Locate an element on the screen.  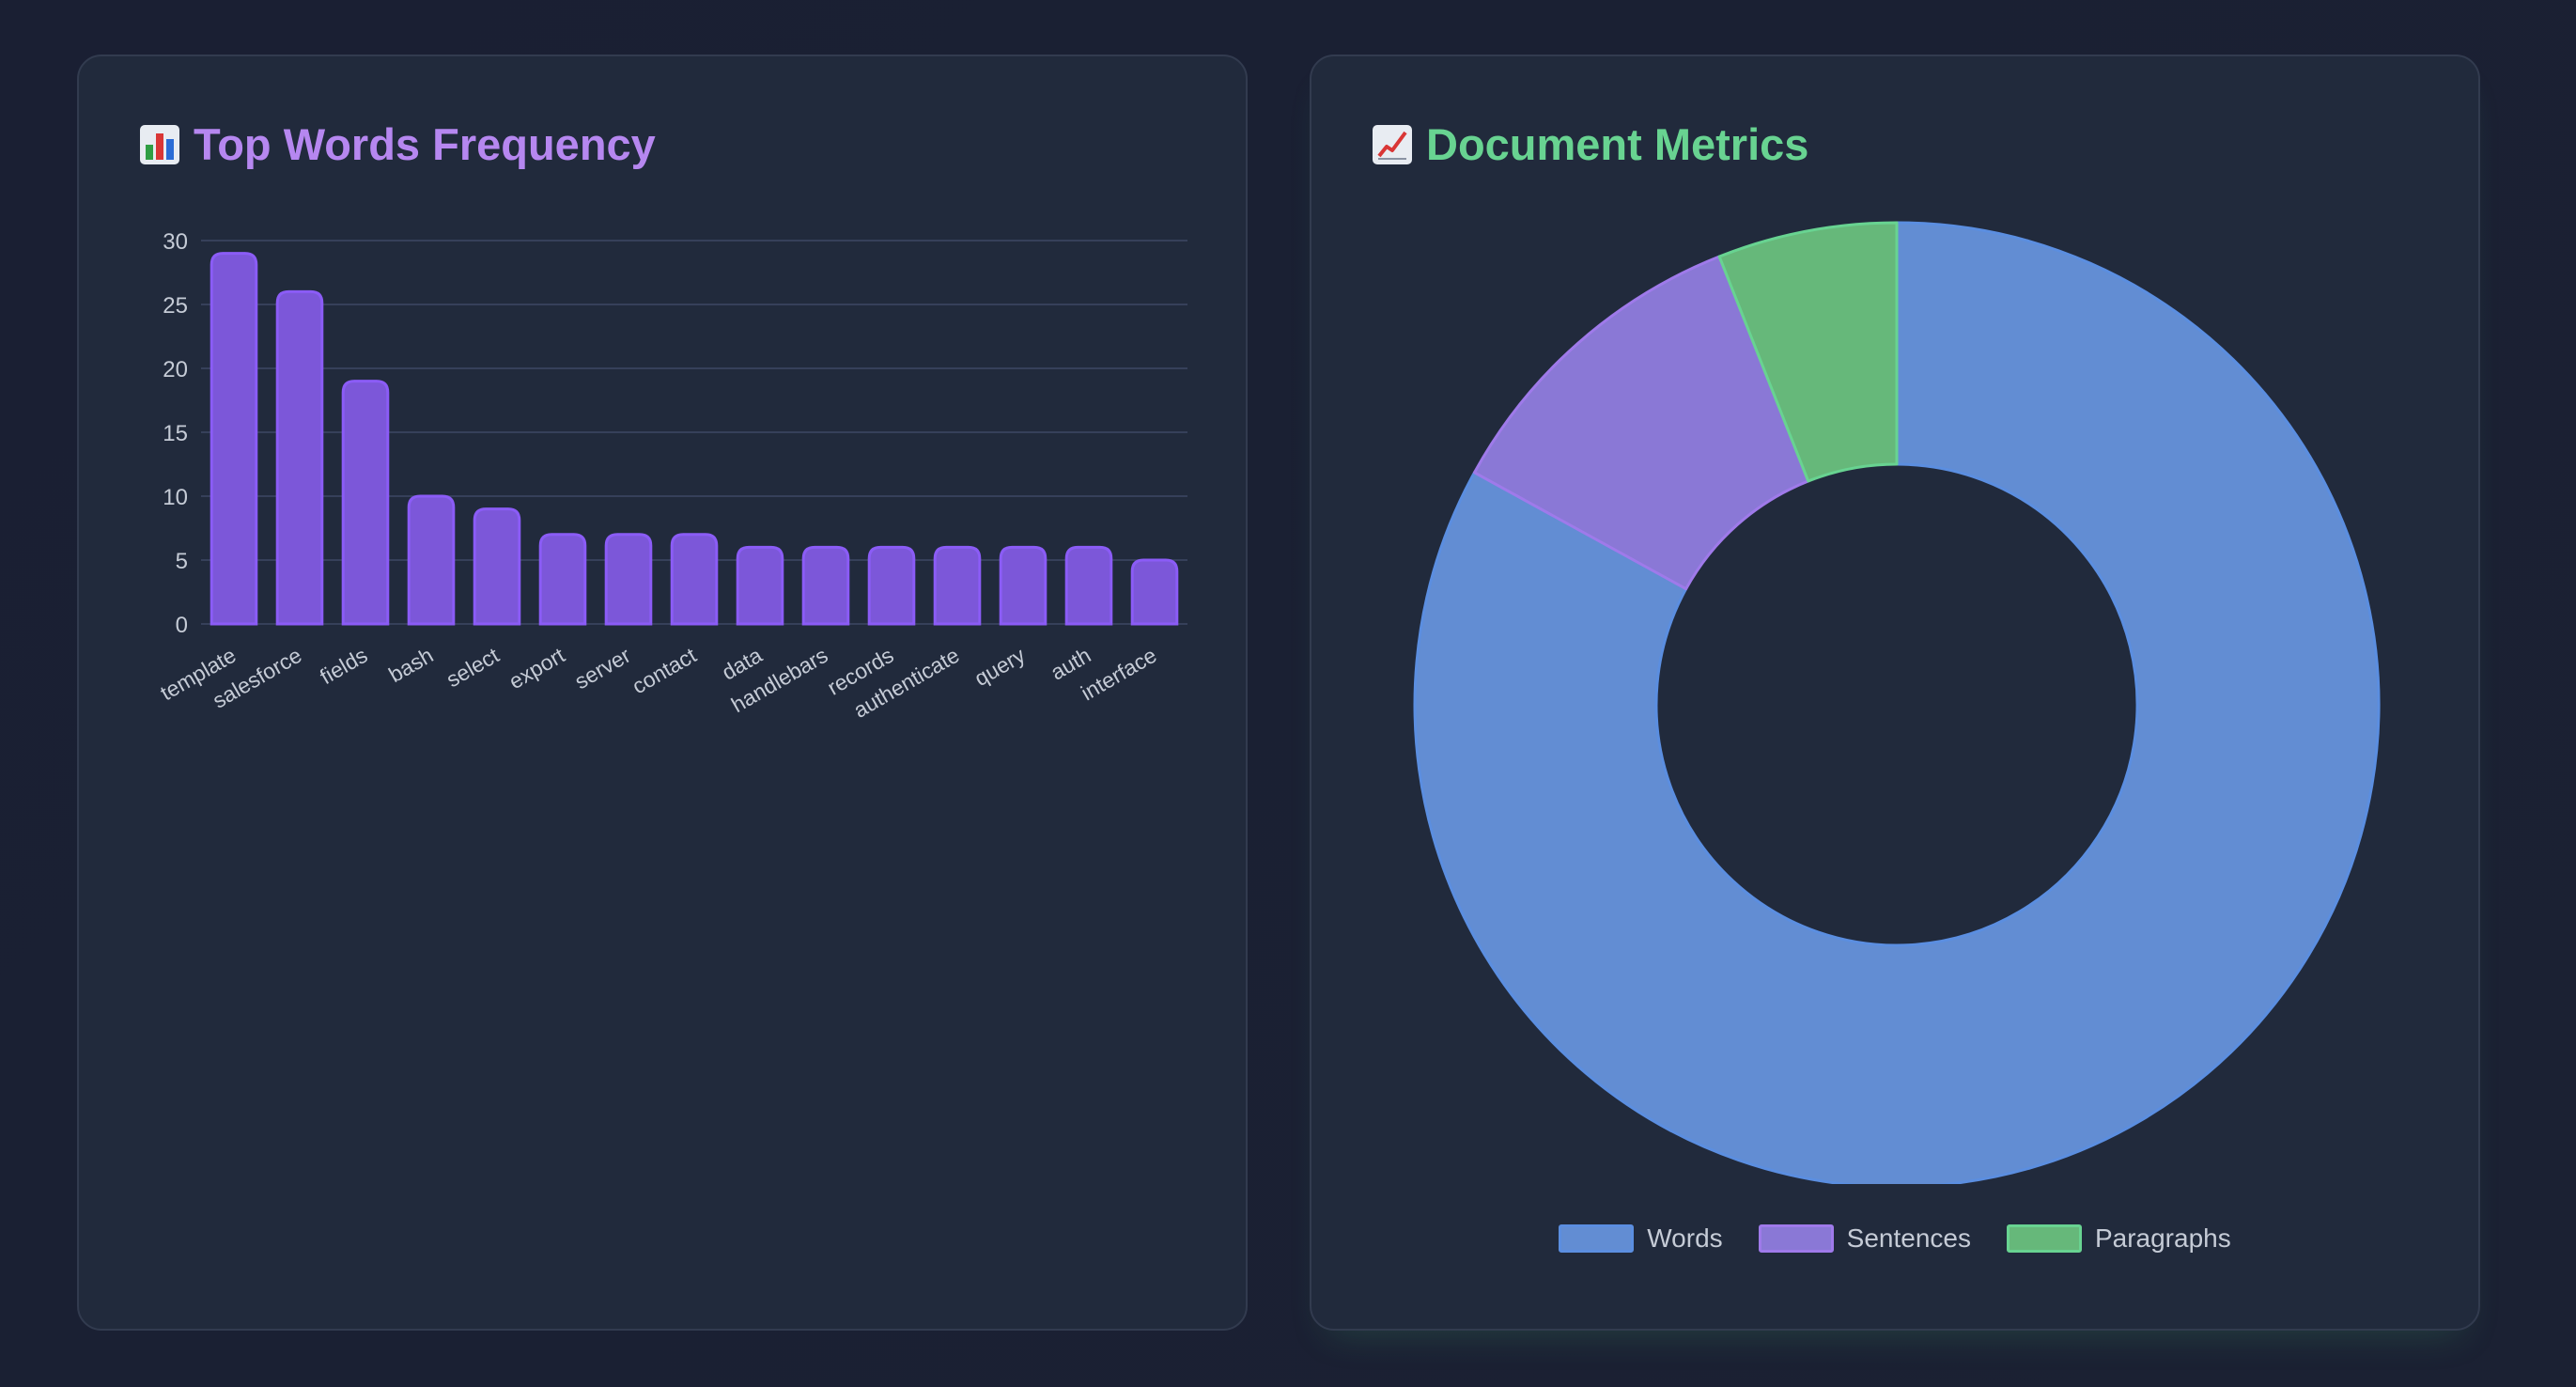
donut-legend: Words Sentences Paragraphs is located at coordinates (1894, 1238).